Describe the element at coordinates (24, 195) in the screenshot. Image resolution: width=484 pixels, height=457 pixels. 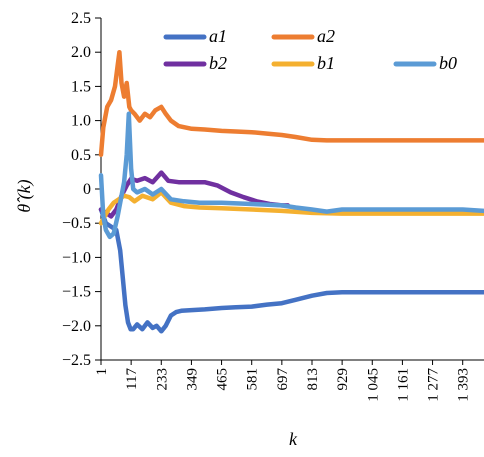
I see `y-axis-title: θ̂ (k)` at that location.